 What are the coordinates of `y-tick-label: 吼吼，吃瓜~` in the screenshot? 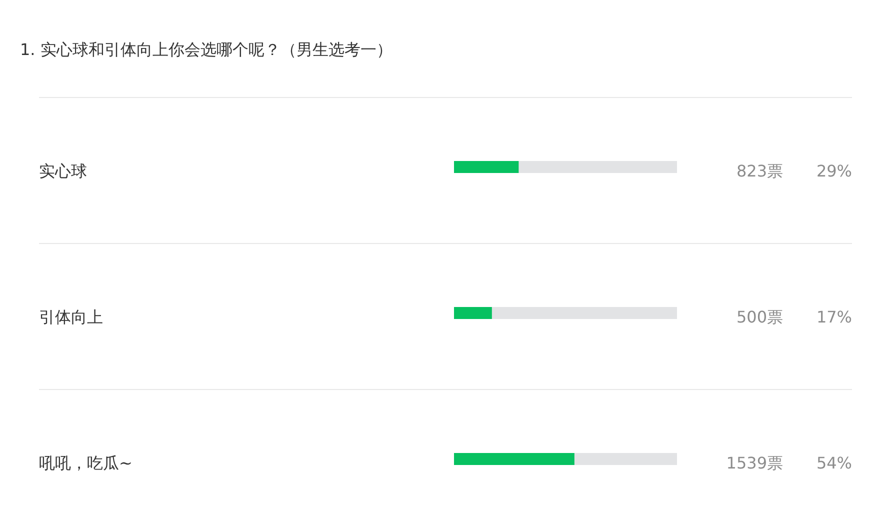 It's located at (85, 463).